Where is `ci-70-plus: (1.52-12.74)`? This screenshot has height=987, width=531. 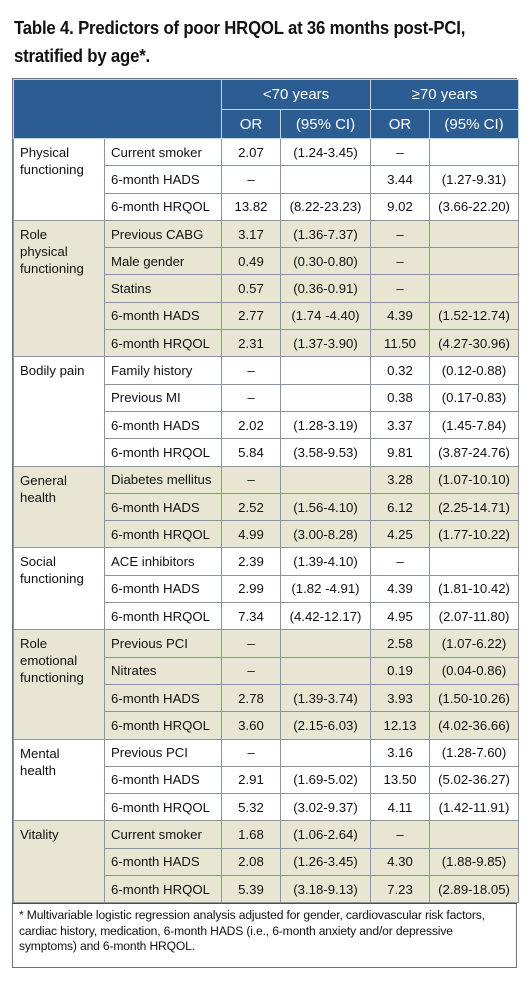
ci-70-plus: (1.52-12.74) is located at coordinates (474, 316).